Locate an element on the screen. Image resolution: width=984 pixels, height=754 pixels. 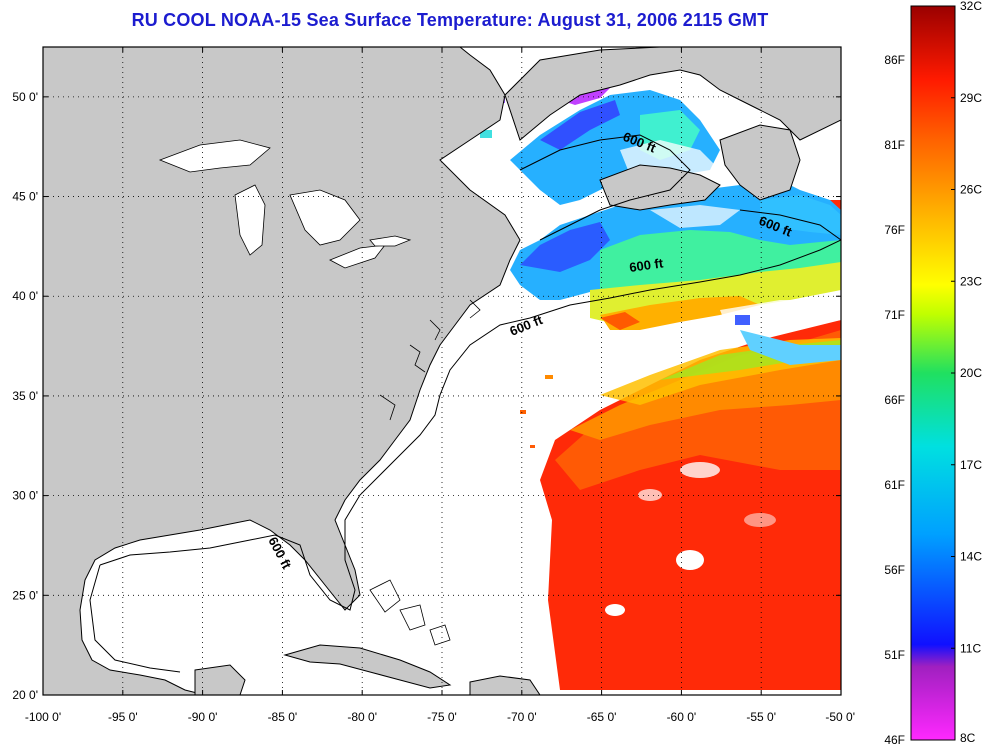
lon-tick-label: -80 0' is located at coordinates (362, 717).